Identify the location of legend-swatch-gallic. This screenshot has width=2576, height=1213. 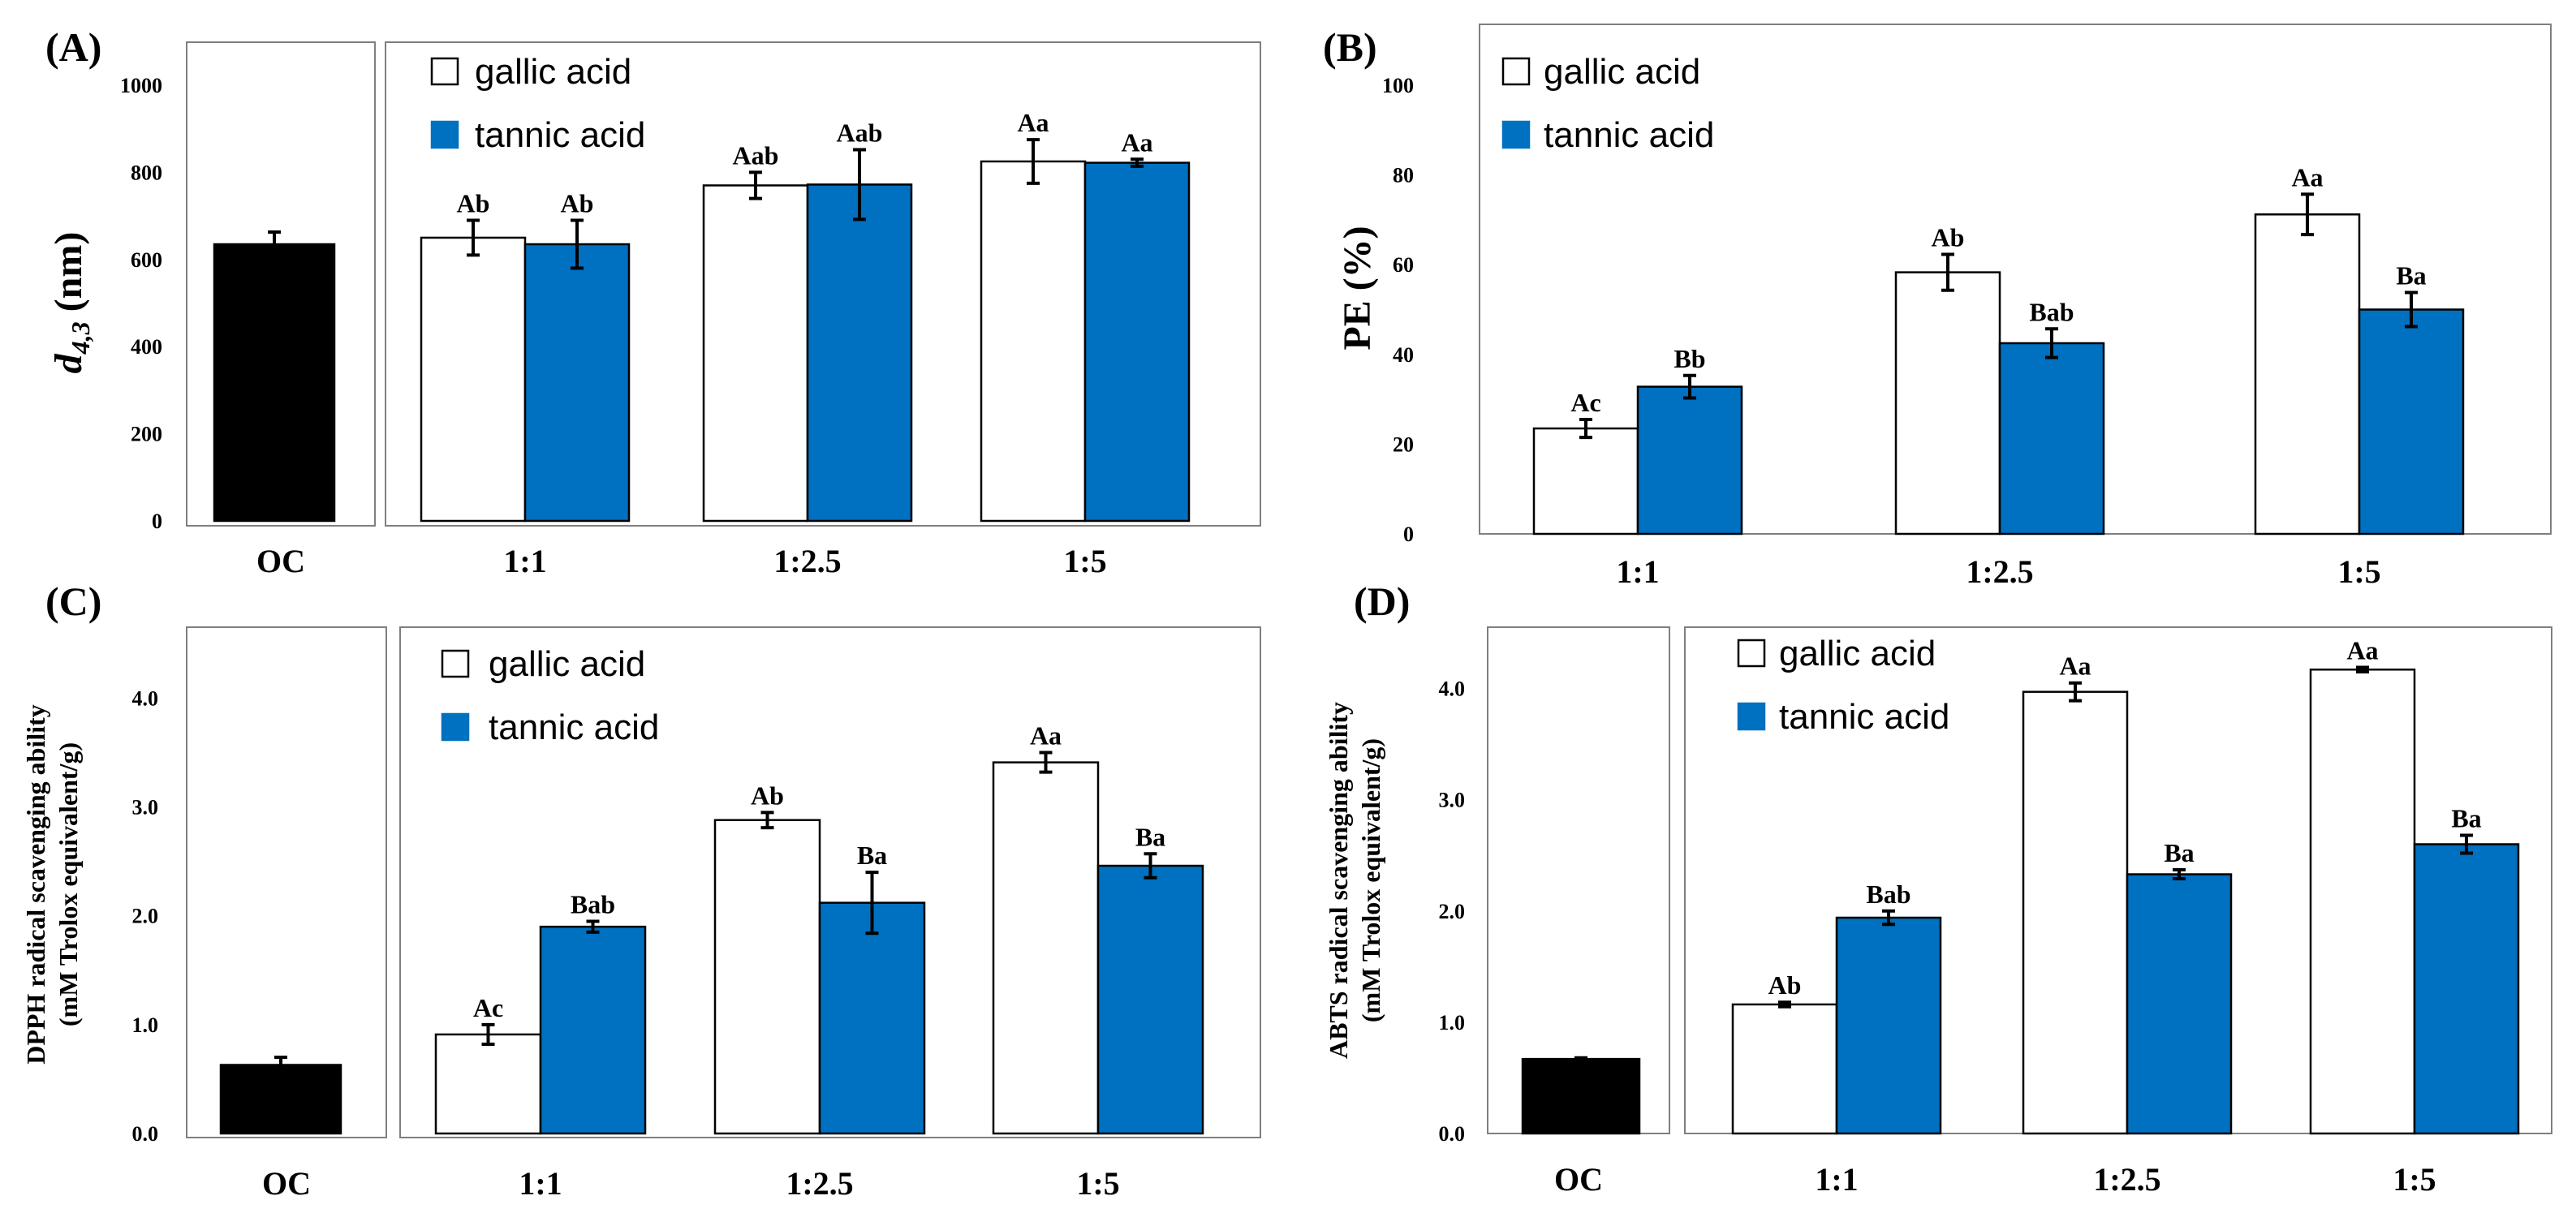
(1751, 653).